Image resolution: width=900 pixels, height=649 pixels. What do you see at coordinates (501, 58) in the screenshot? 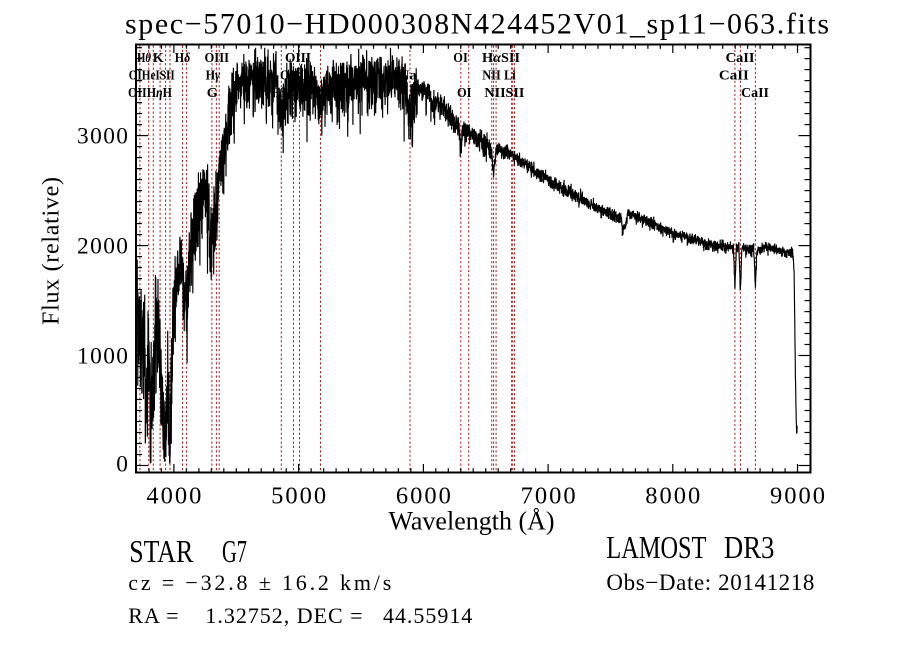
I see `svg-text: HαSII` at bounding box center [501, 58].